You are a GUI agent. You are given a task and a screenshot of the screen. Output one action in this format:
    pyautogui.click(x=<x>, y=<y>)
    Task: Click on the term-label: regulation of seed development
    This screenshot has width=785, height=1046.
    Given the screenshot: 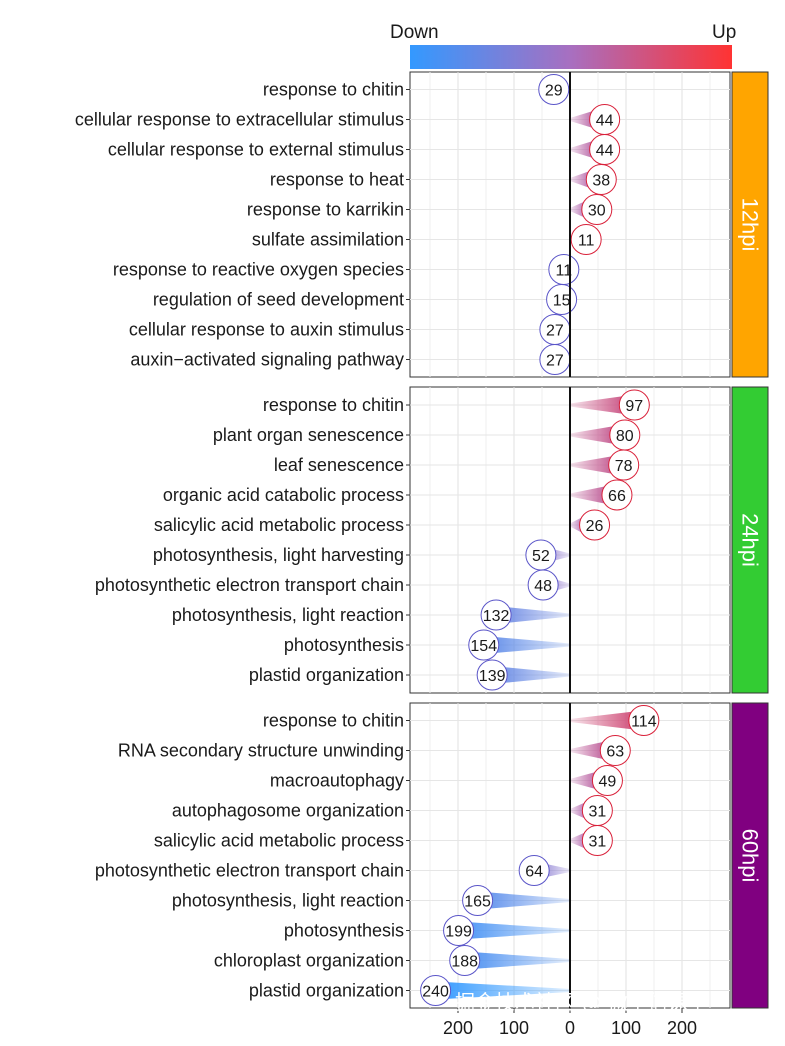 What is the action you would take?
    pyautogui.click(x=278, y=300)
    